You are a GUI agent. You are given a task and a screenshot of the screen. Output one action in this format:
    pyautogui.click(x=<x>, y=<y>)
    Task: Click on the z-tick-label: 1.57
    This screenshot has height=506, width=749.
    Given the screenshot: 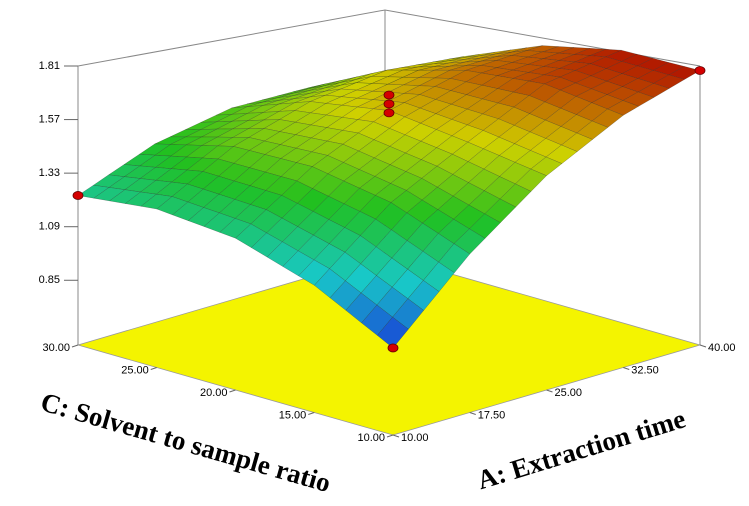 What is the action you would take?
    pyautogui.click(x=49, y=119)
    